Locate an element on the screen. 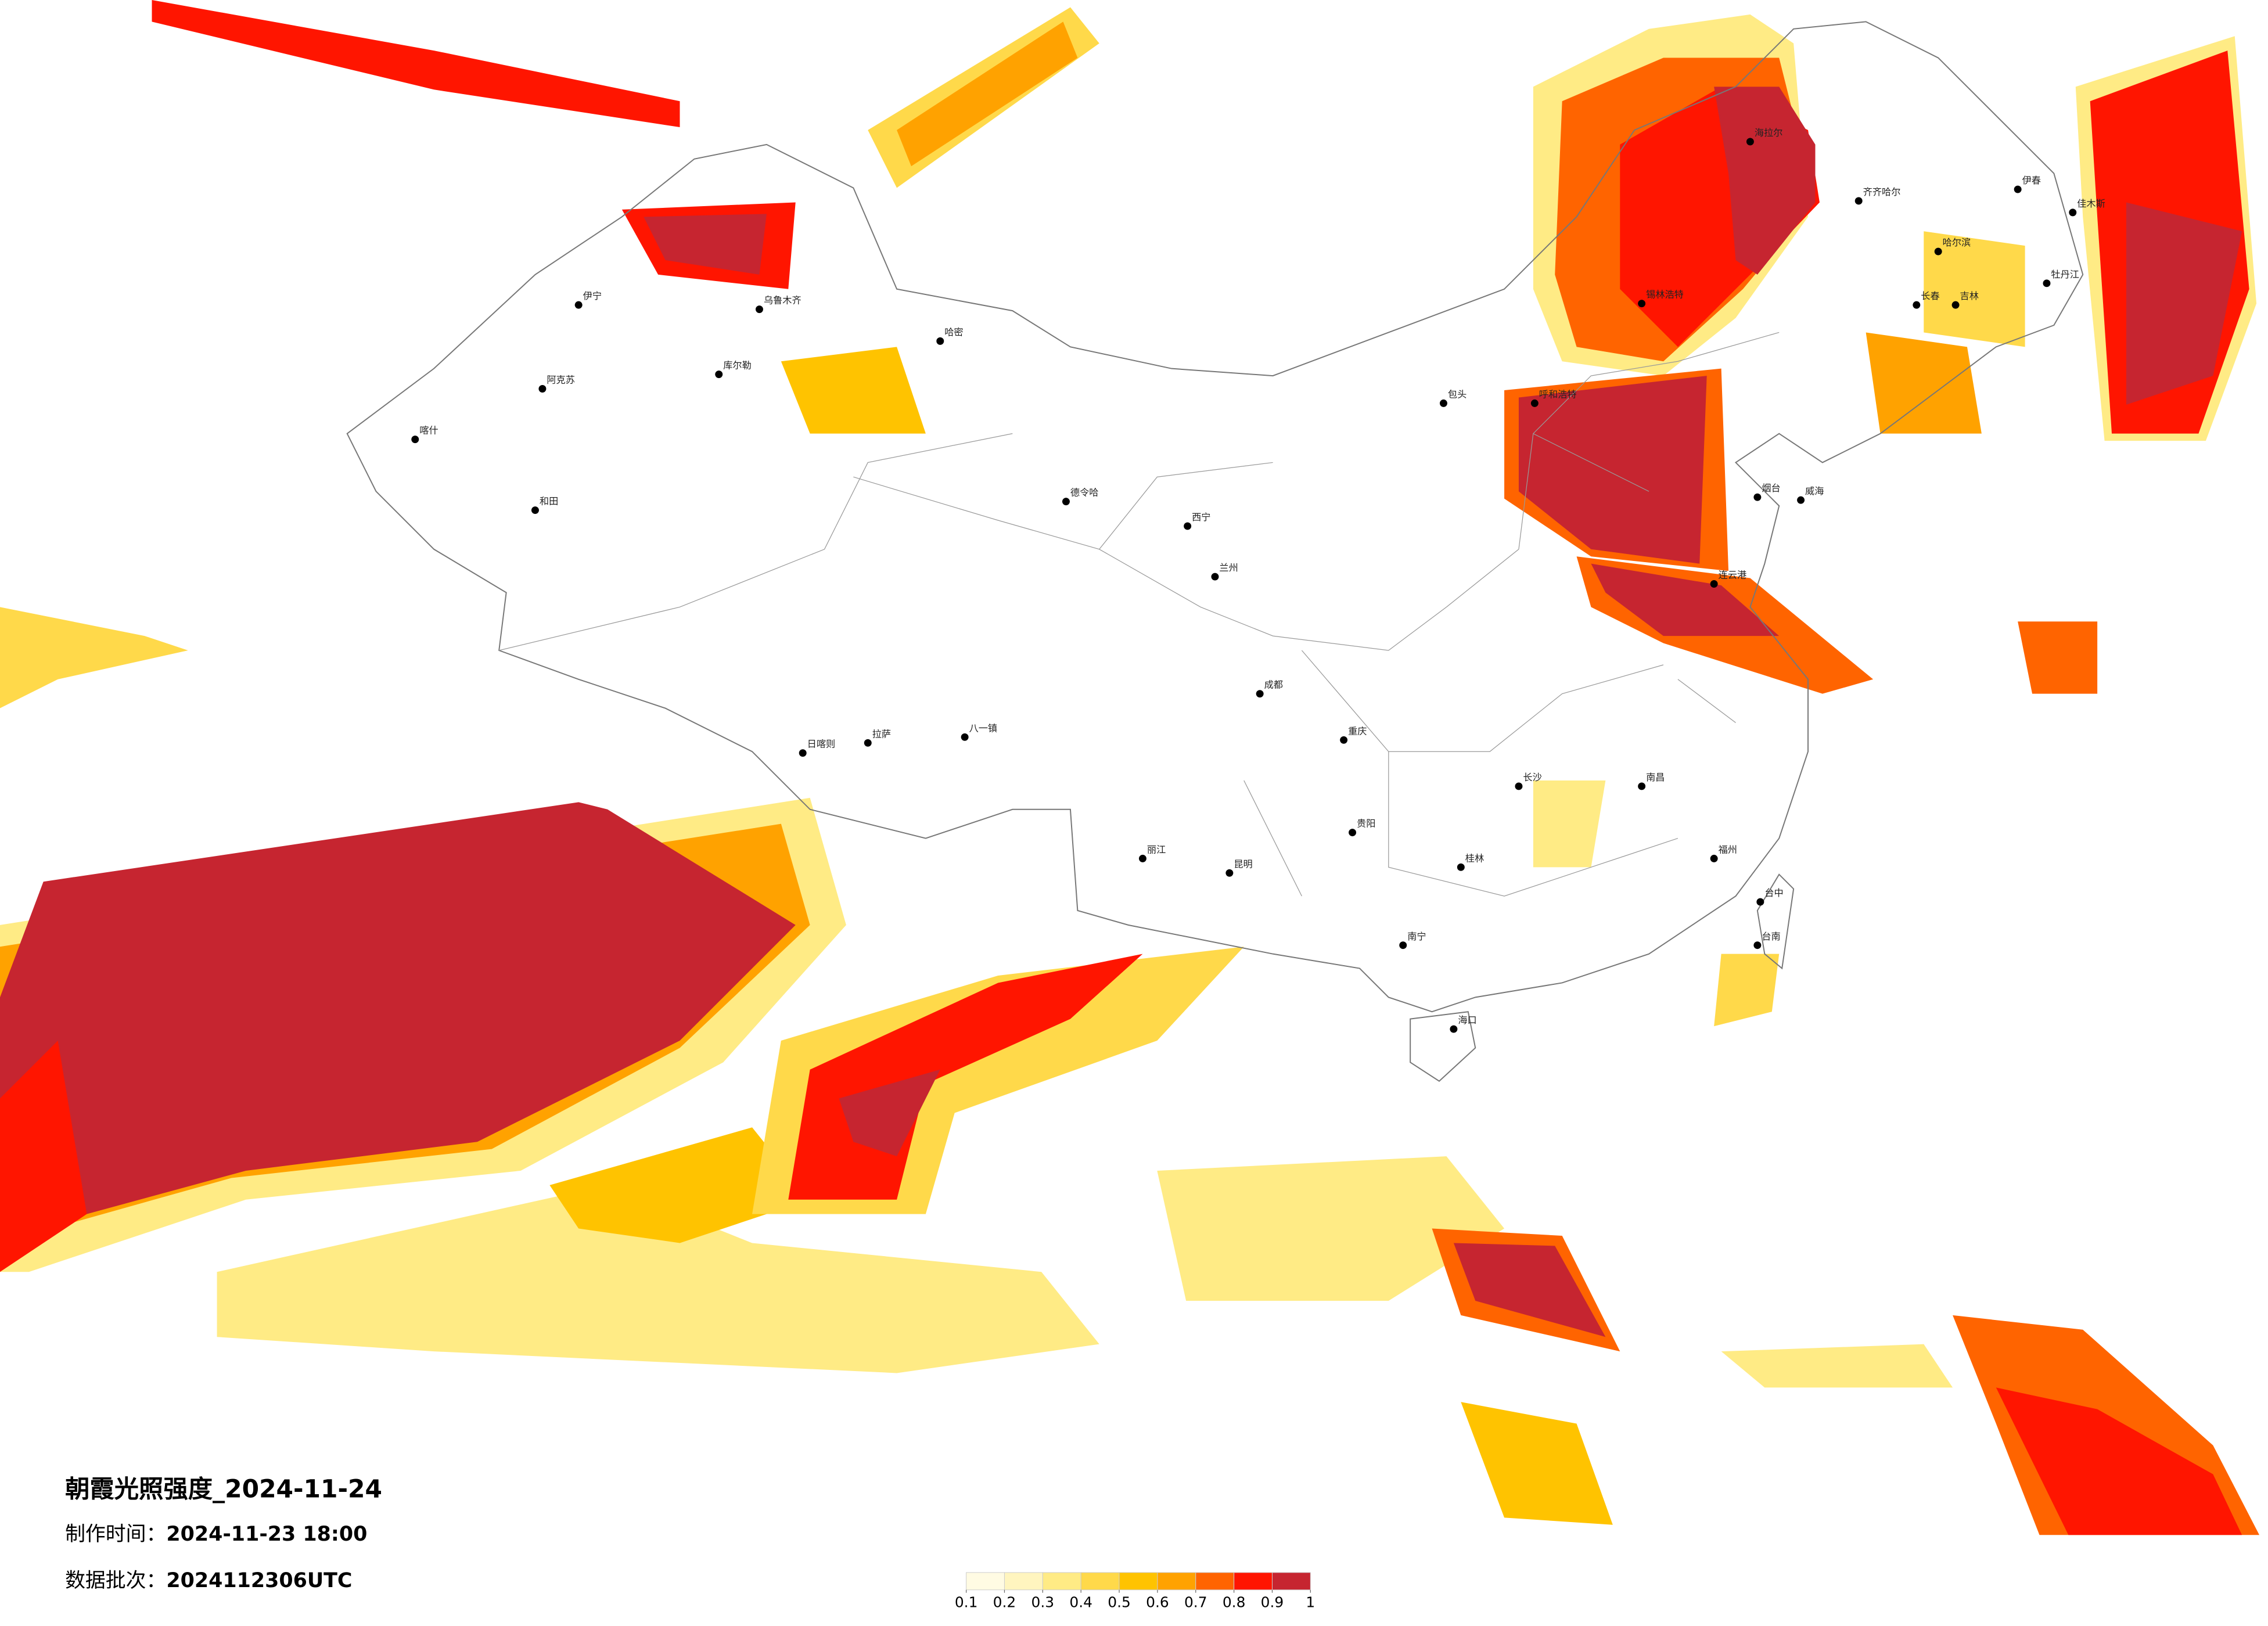  city-label: 八一镇 is located at coordinates (983, 728).